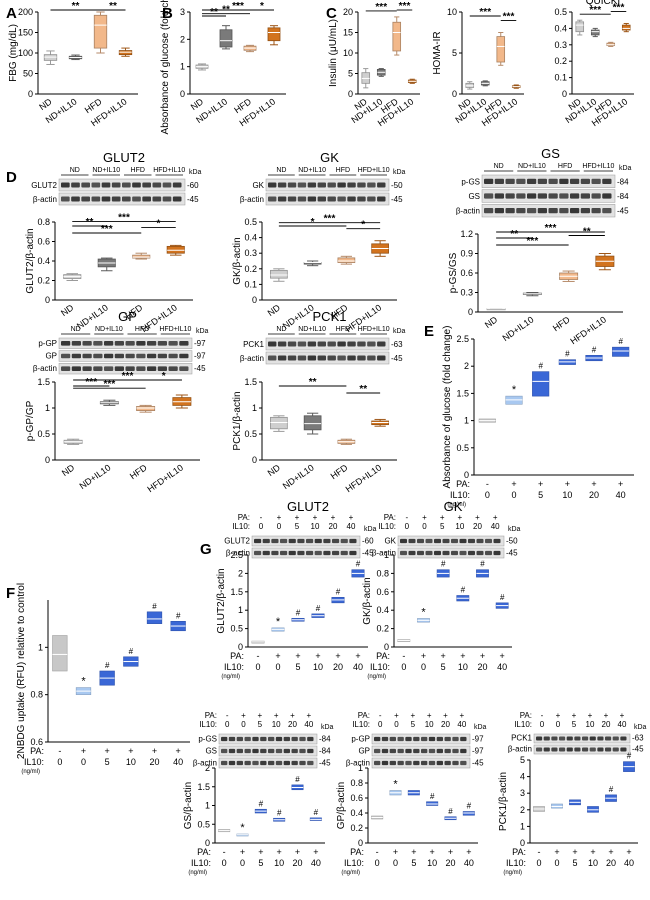  I want to click on y-axis-label: Absorbance of glucose (fold change), so click(447, 407).